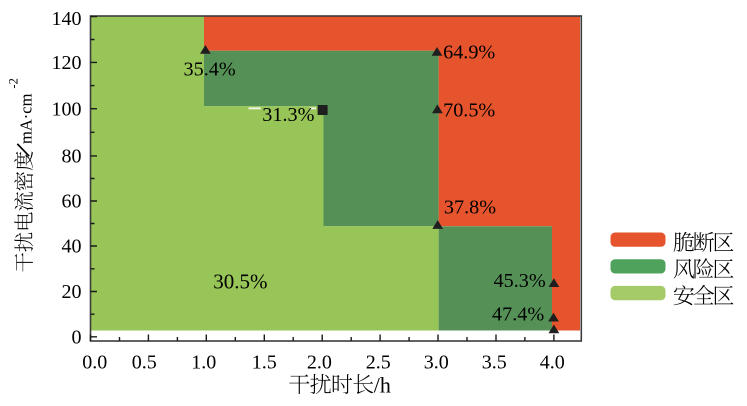 The height and width of the screenshot is (406, 747). Describe the element at coordinates (436, 363) in the screenshot. I see `svg-text: 3.0` at that location.